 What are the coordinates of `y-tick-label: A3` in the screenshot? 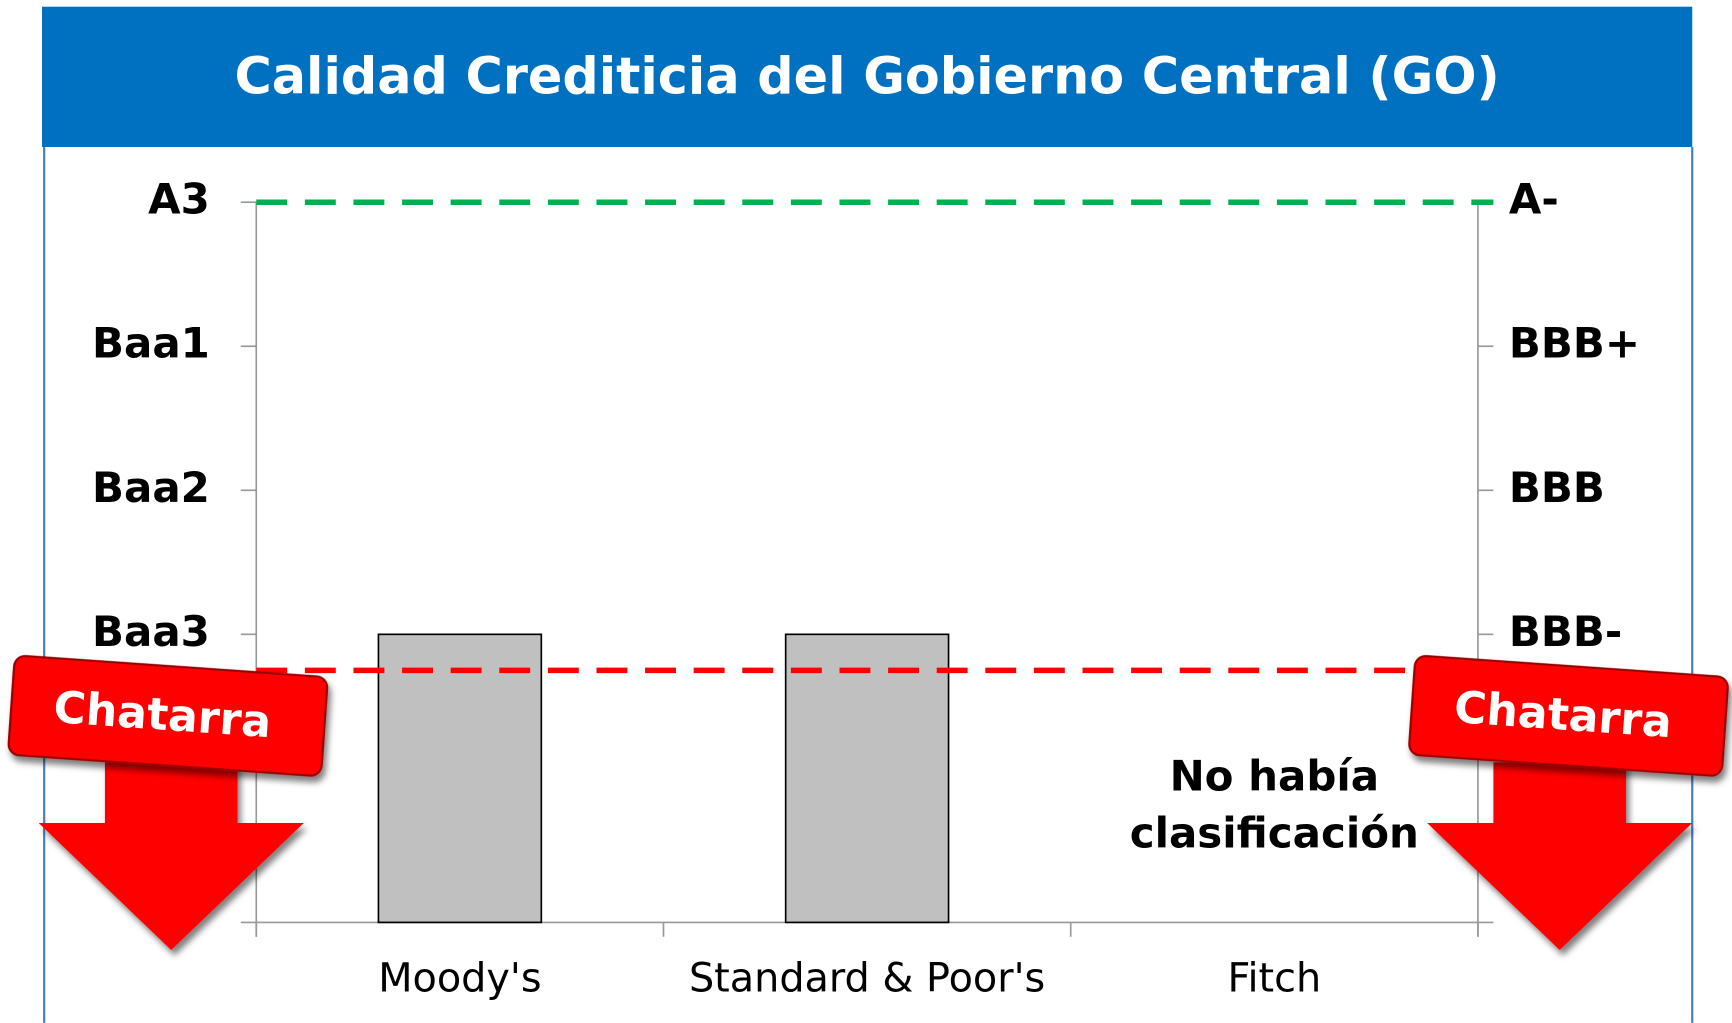 It's located at (179, 199).